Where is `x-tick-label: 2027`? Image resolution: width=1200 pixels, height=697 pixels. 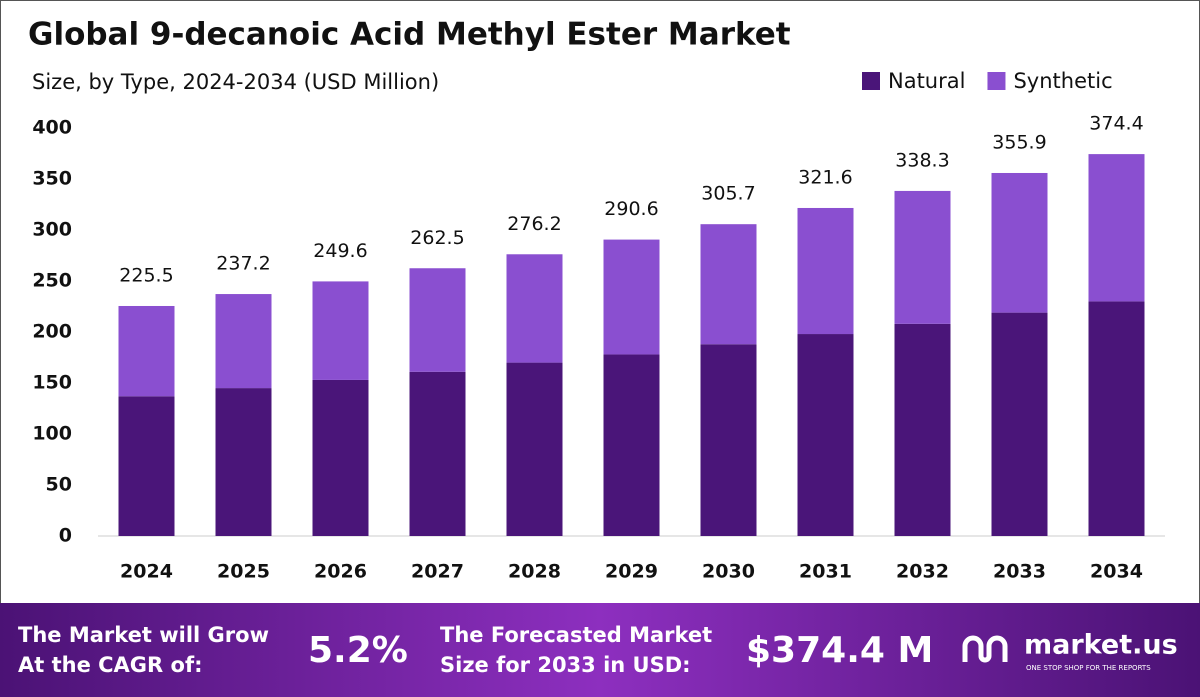 x-tick-label: 2027 is located at coordinates (437, 572).